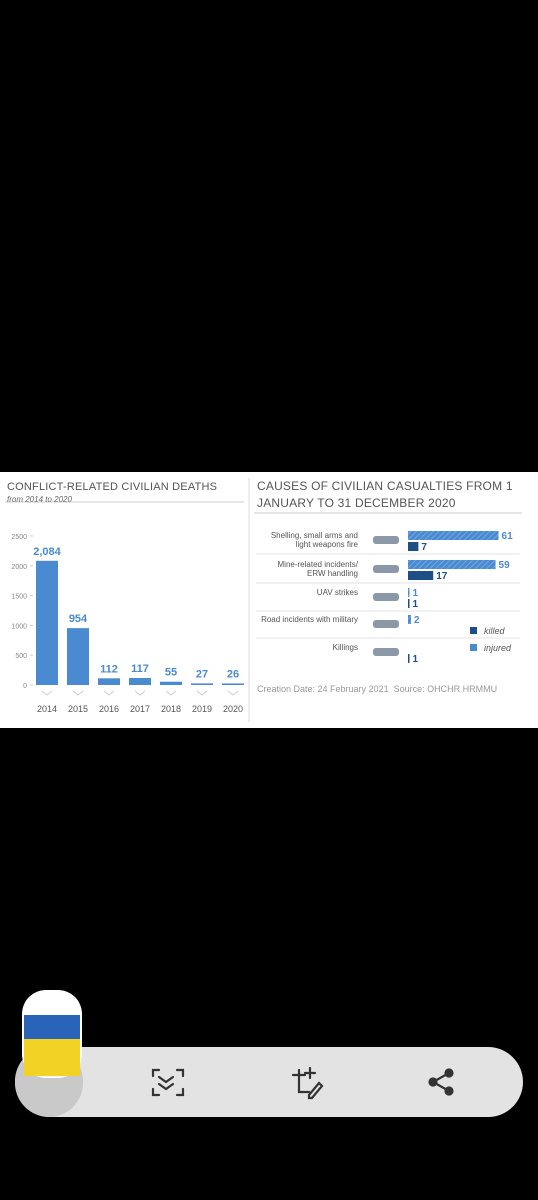  Describe the element at coordinates (498, 648) in the screenshot. I see `legend-label: injured` at that location.